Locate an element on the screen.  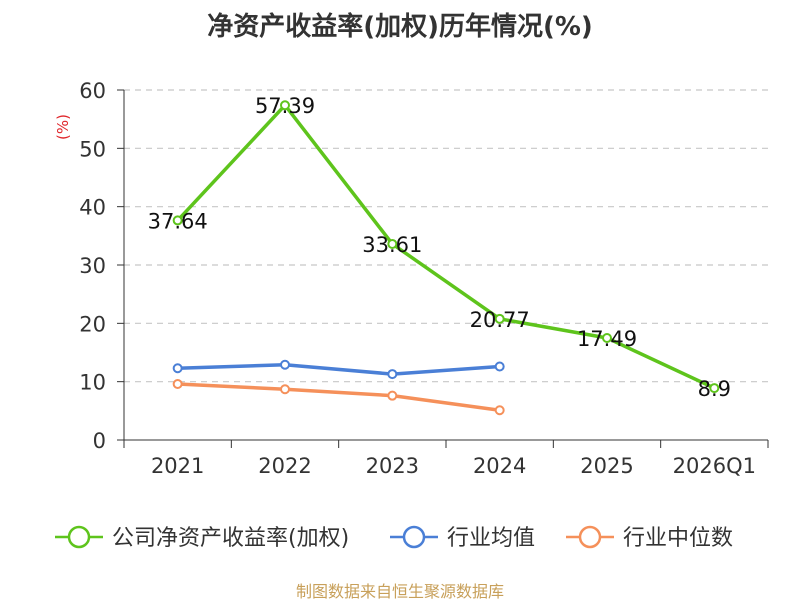
data-label-1: 57.39 is located at coordinates (285, 106).